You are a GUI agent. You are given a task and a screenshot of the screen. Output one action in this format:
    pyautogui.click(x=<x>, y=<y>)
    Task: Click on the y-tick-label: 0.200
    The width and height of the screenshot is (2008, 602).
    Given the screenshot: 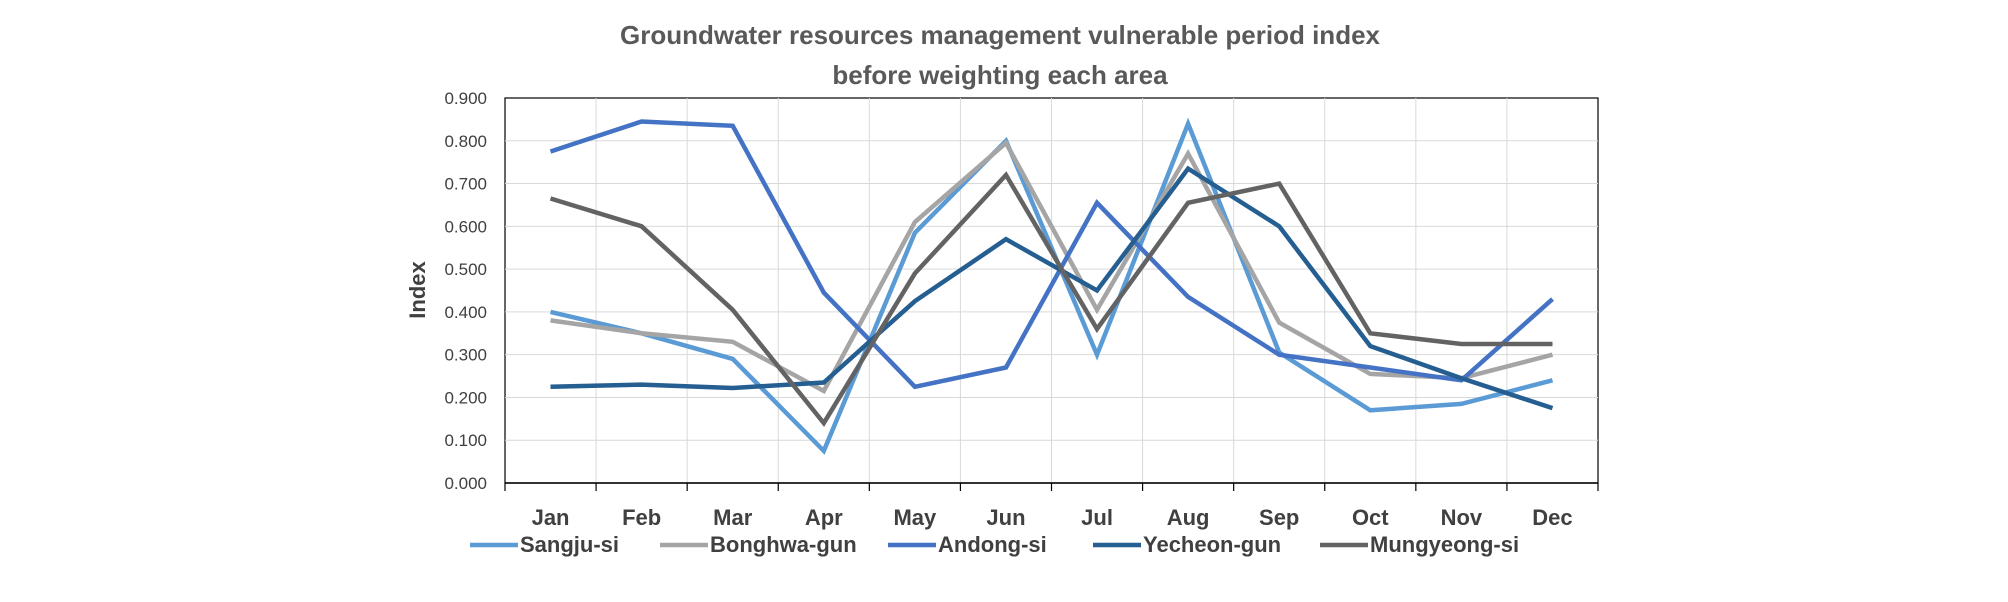 What is the action you would take?
    pyautogui.click(x=465, y=397)
    